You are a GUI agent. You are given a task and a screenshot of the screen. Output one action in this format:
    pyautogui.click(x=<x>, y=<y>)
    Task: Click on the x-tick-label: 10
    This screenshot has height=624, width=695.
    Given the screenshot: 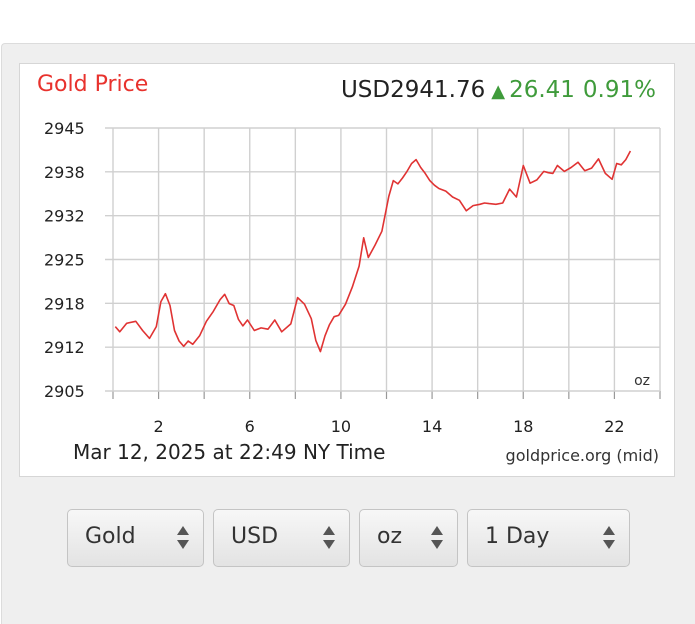 What is the action you would take?
    pyautogui.click(x=341, y=426)
    